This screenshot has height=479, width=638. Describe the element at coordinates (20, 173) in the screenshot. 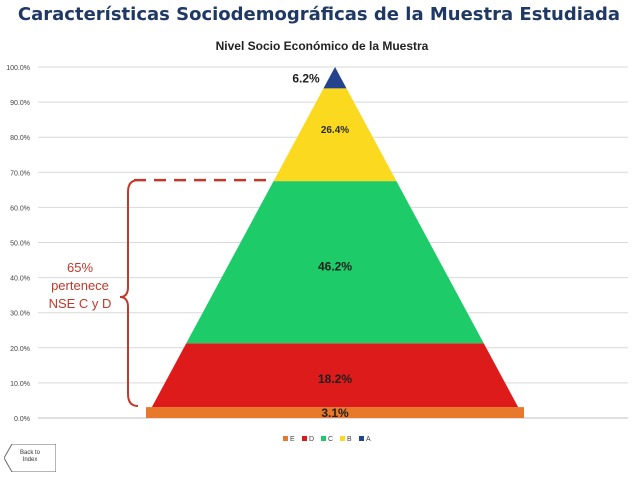

I see `y-tick-label: 70.0%` at that location.